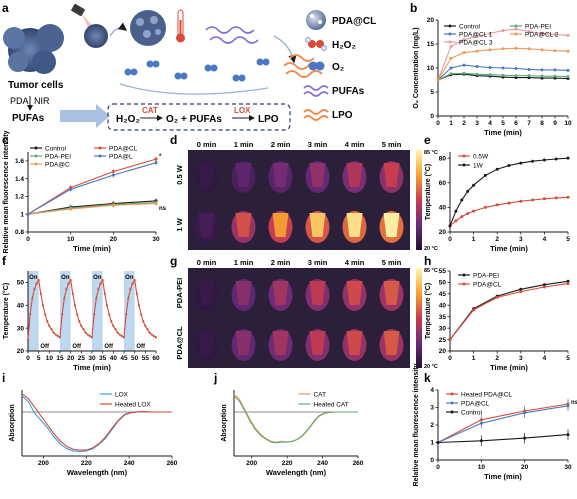 This screenshot has height=499, width=577. What do you see at coordinates (121, 156) in the screenshot?
I see `legend-label: PDA@L` at bounding box center [121, 156].